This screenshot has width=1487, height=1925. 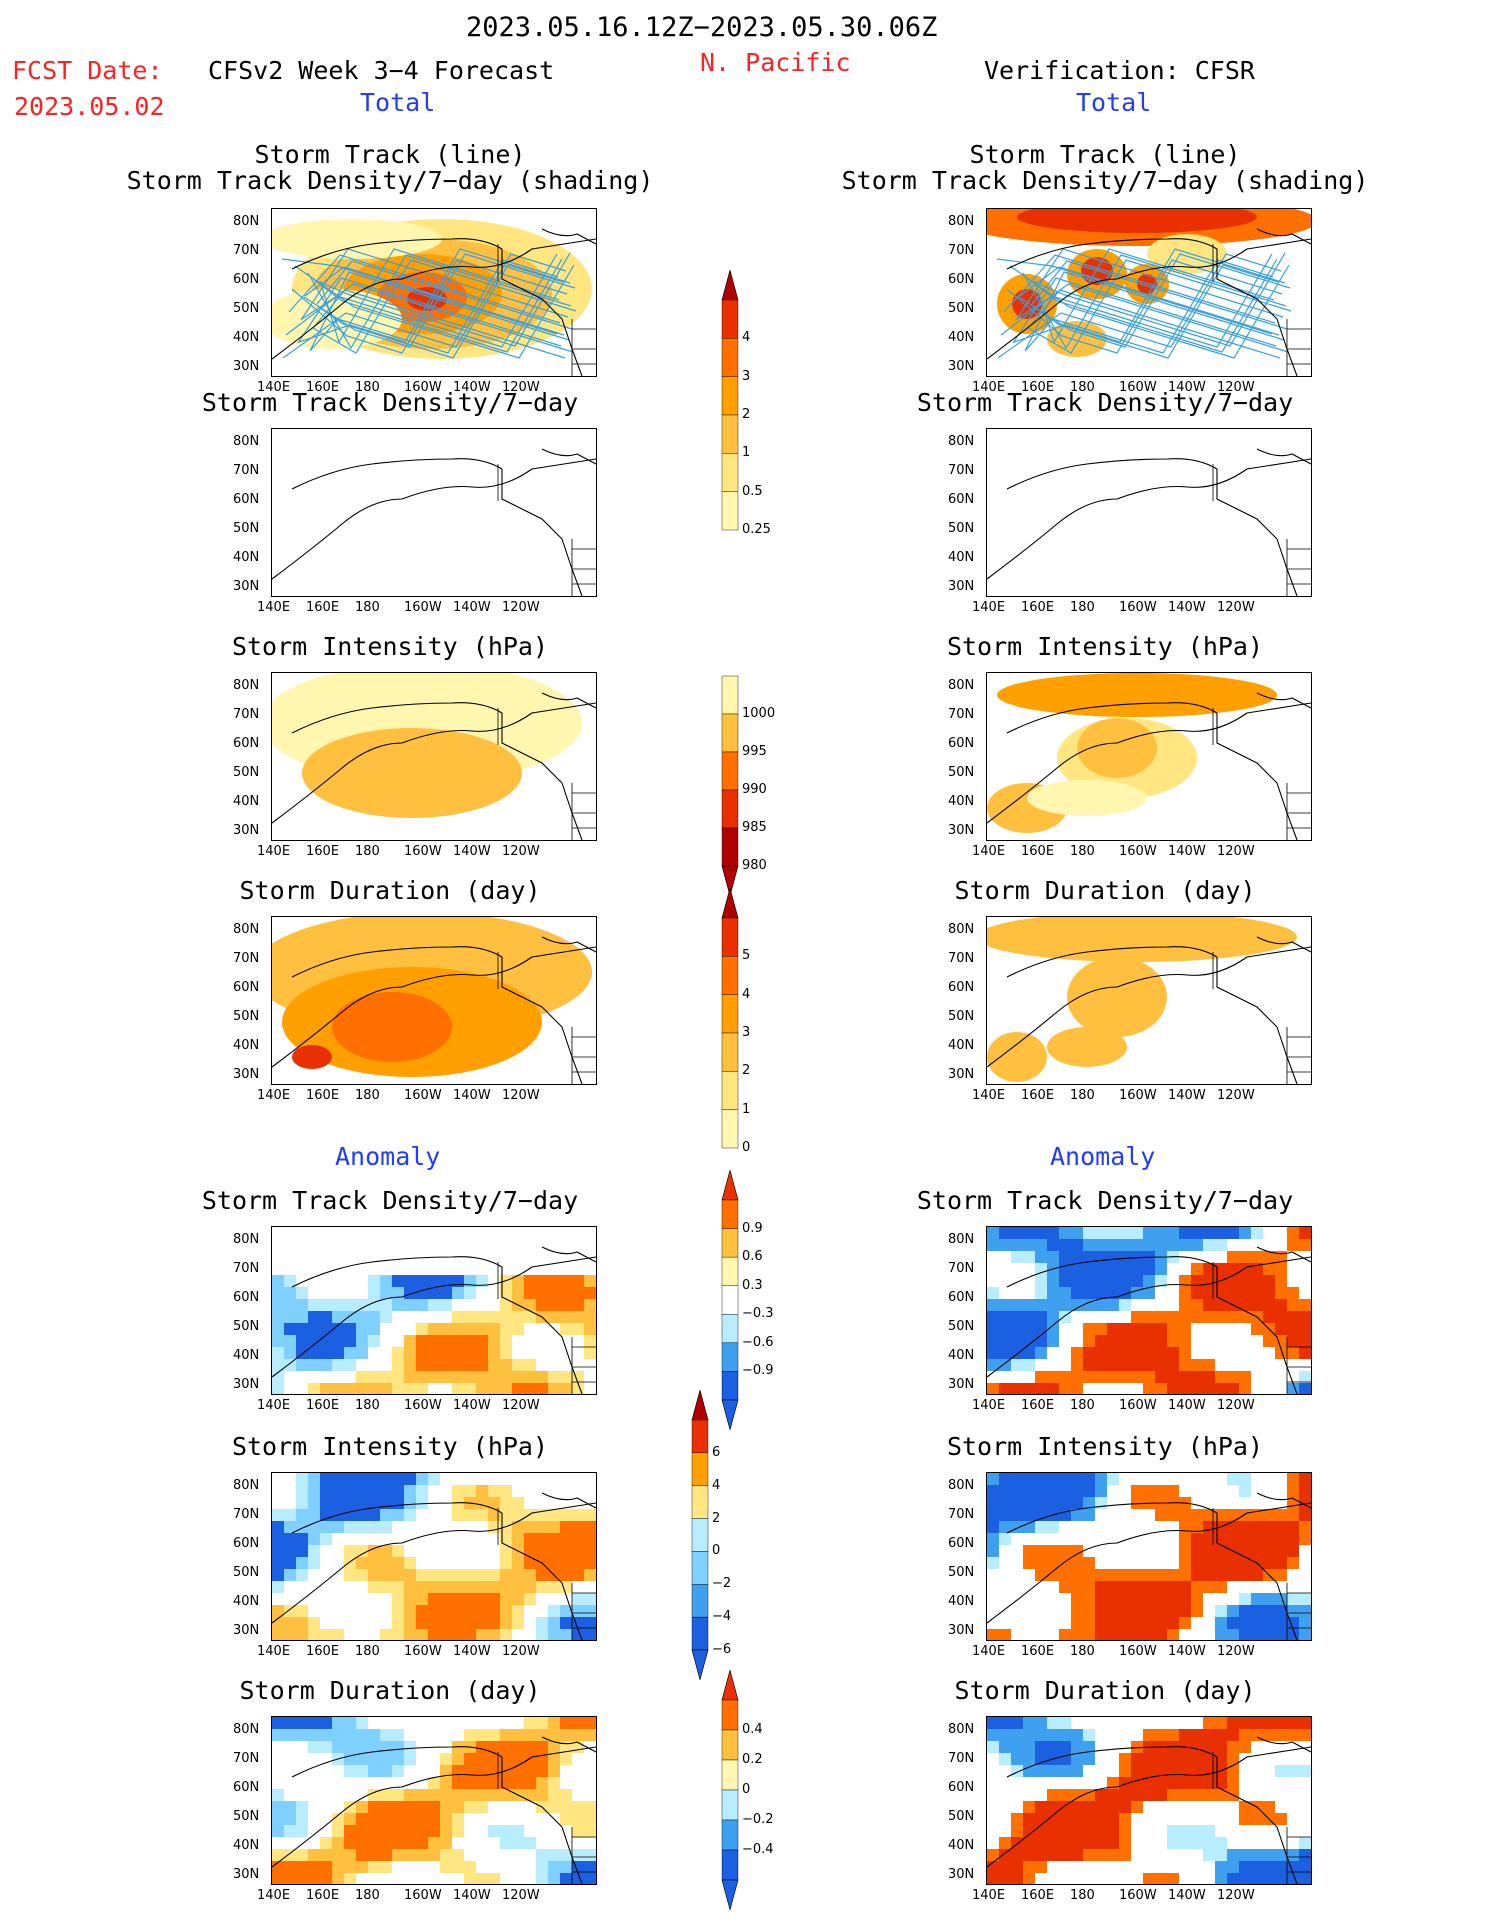 I want to click on colorbar-label: 2, so click(x=716, y=1518).